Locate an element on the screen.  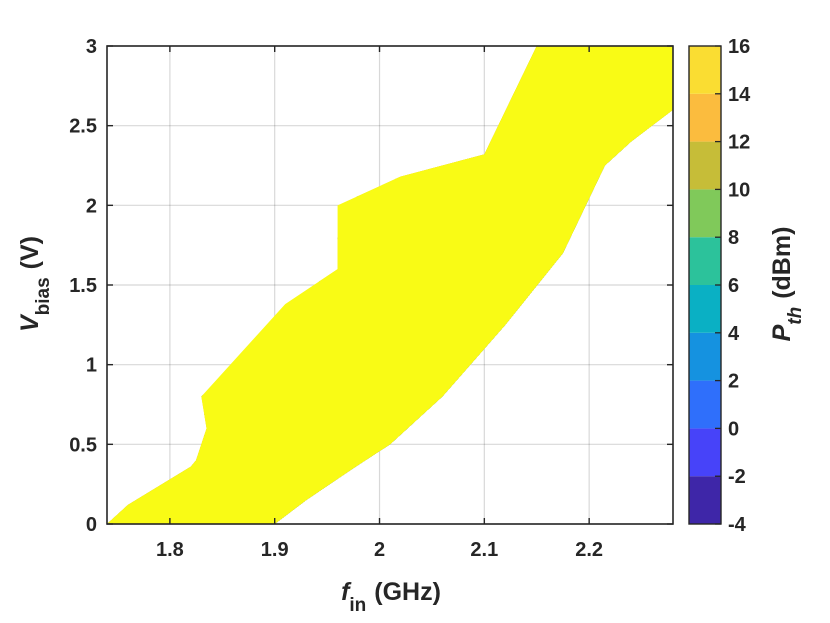
x-tick-label: 2.2 is located at coordinates (589, 550).